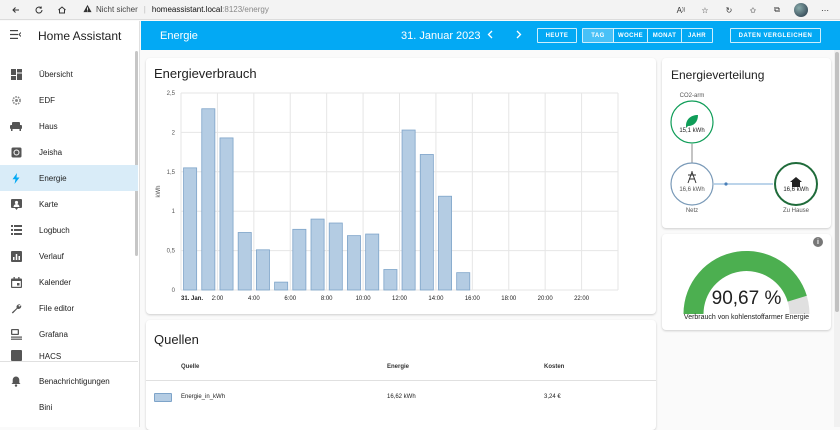  What do you see at coordinates (837, 238) in the screenshot?
I see `page-scrollbar` at bounding box center [837, 238].